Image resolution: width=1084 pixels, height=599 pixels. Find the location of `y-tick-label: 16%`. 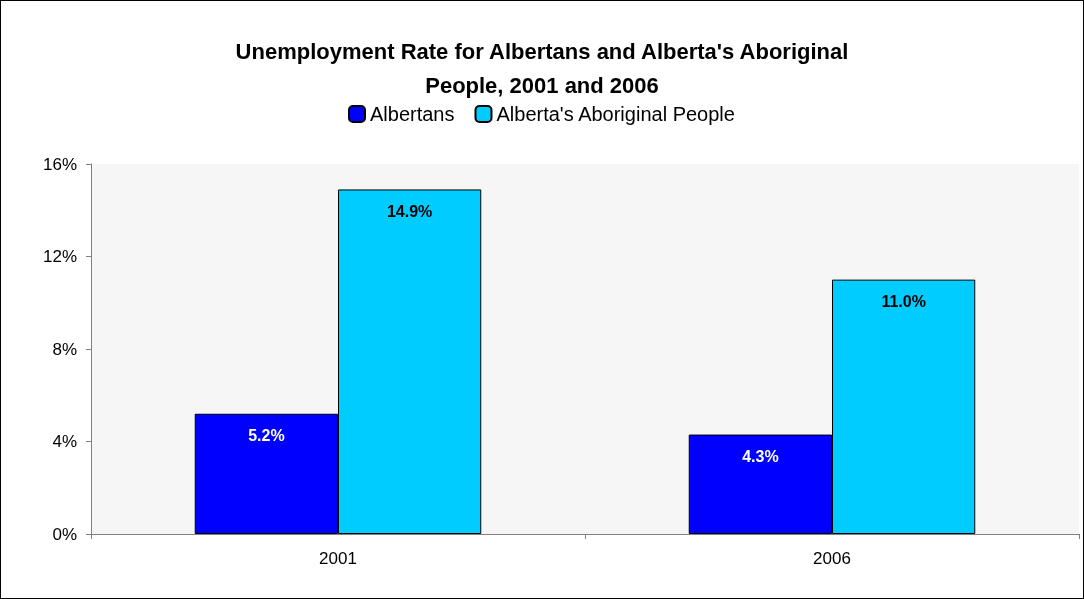

y-tick-label: 16% is located at coordinates (59, 164).